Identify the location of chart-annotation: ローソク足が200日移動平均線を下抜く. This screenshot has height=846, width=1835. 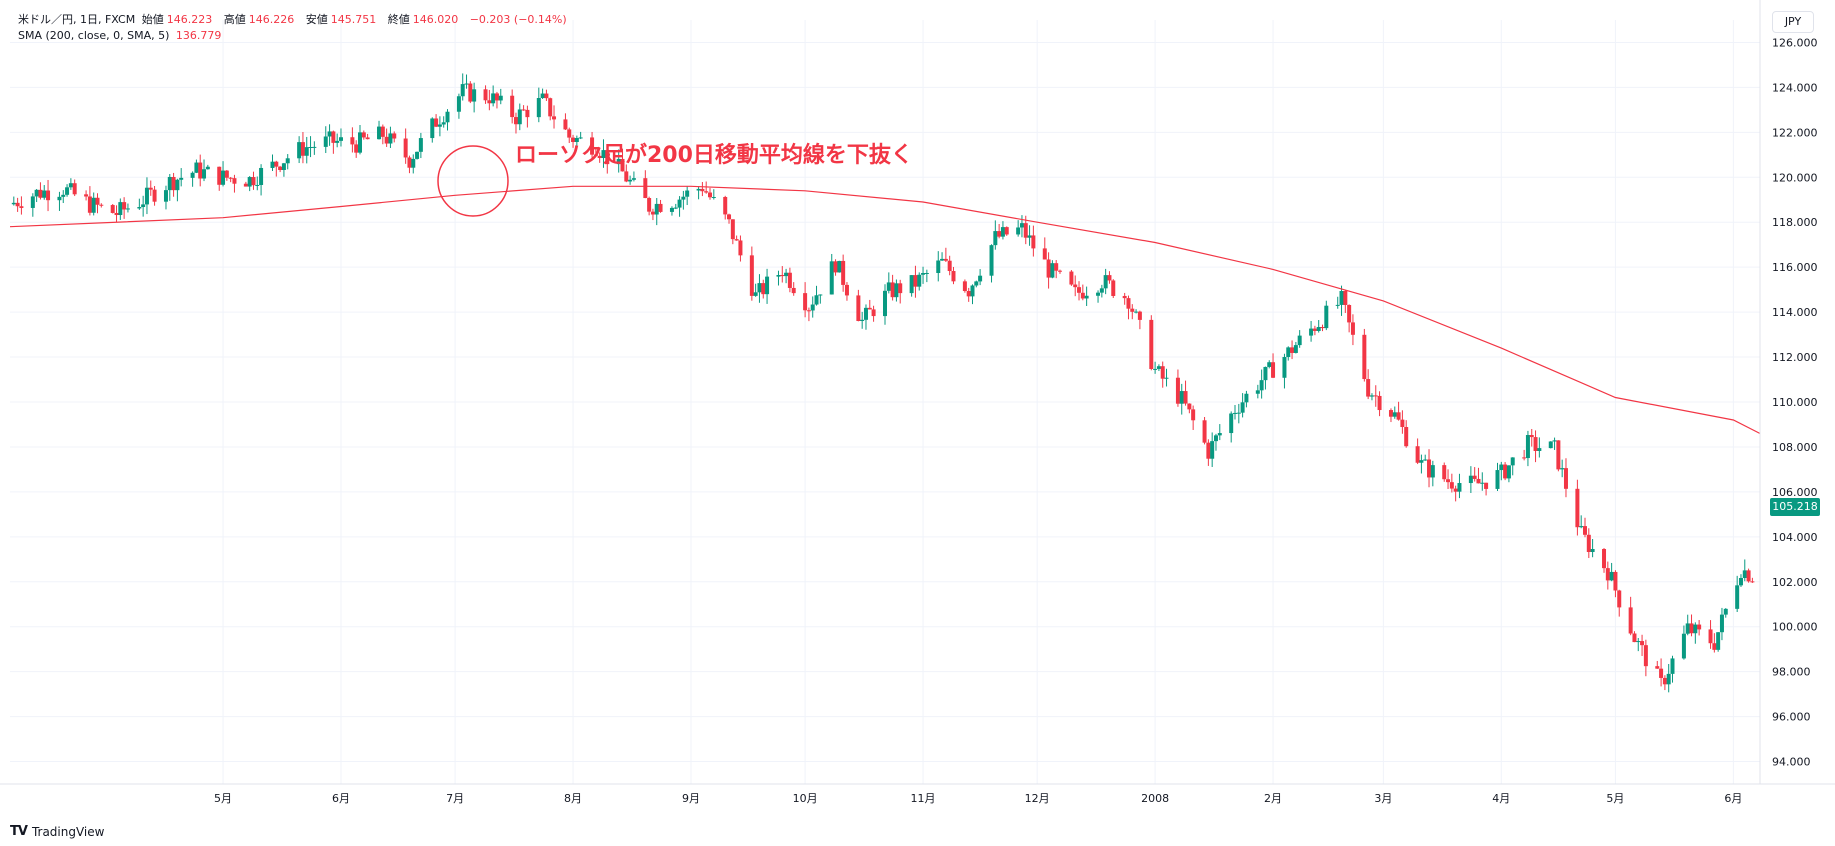
(714, 155).